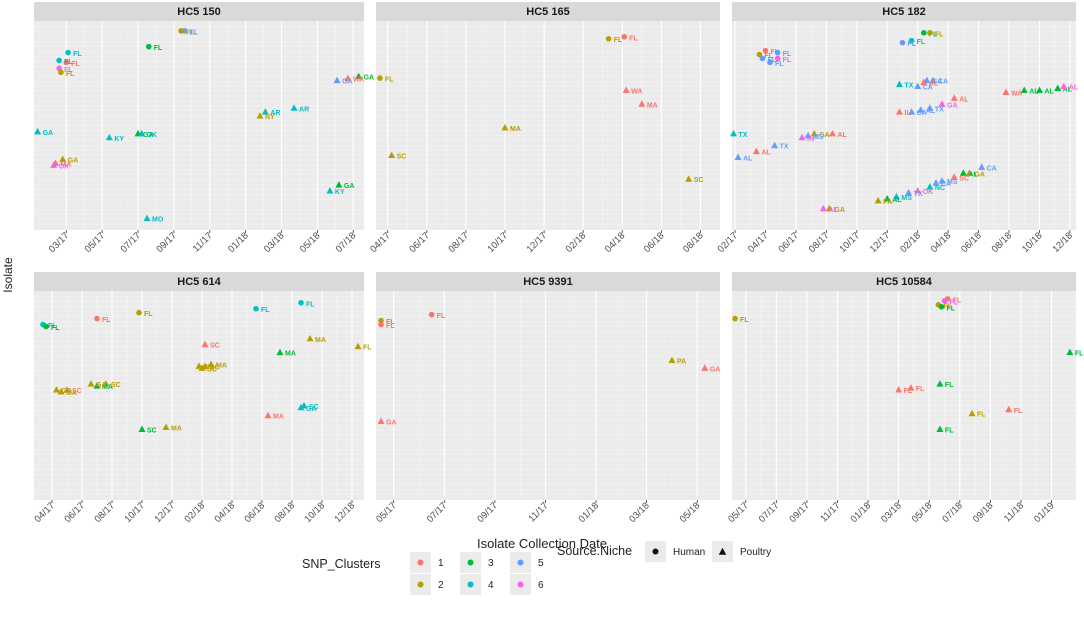  What do you see at coordinates (537, 242) in the screenshot?
I see `x-tick-label: 12/17` at bounding box center [537, 242].